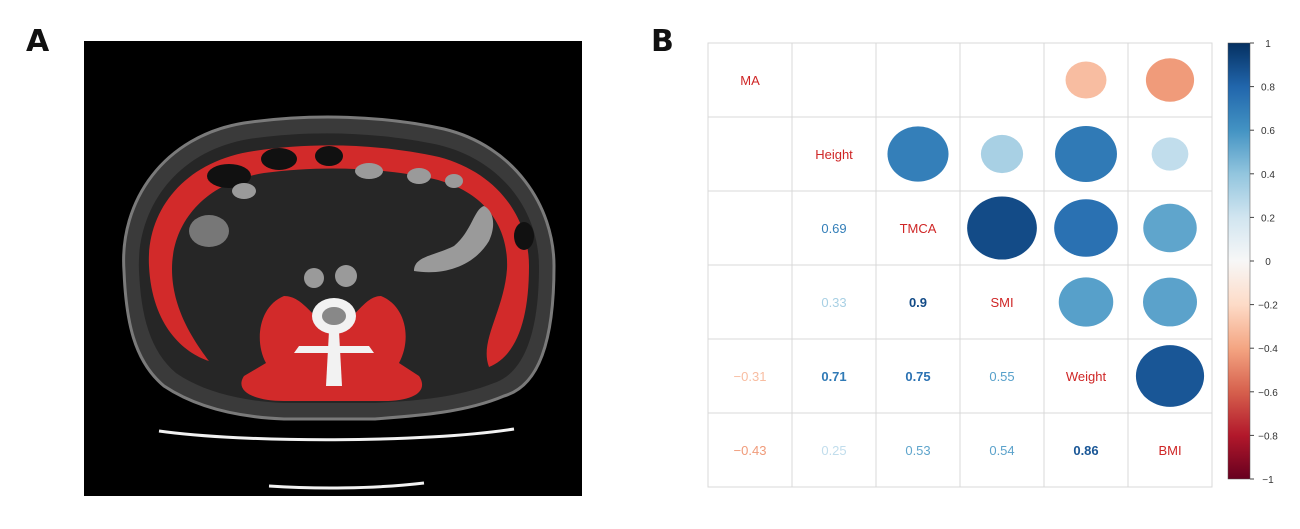  Describe the element at coordinates (834, 154) in the screenshot. I see `diagonal-label-height: Height` at that location.